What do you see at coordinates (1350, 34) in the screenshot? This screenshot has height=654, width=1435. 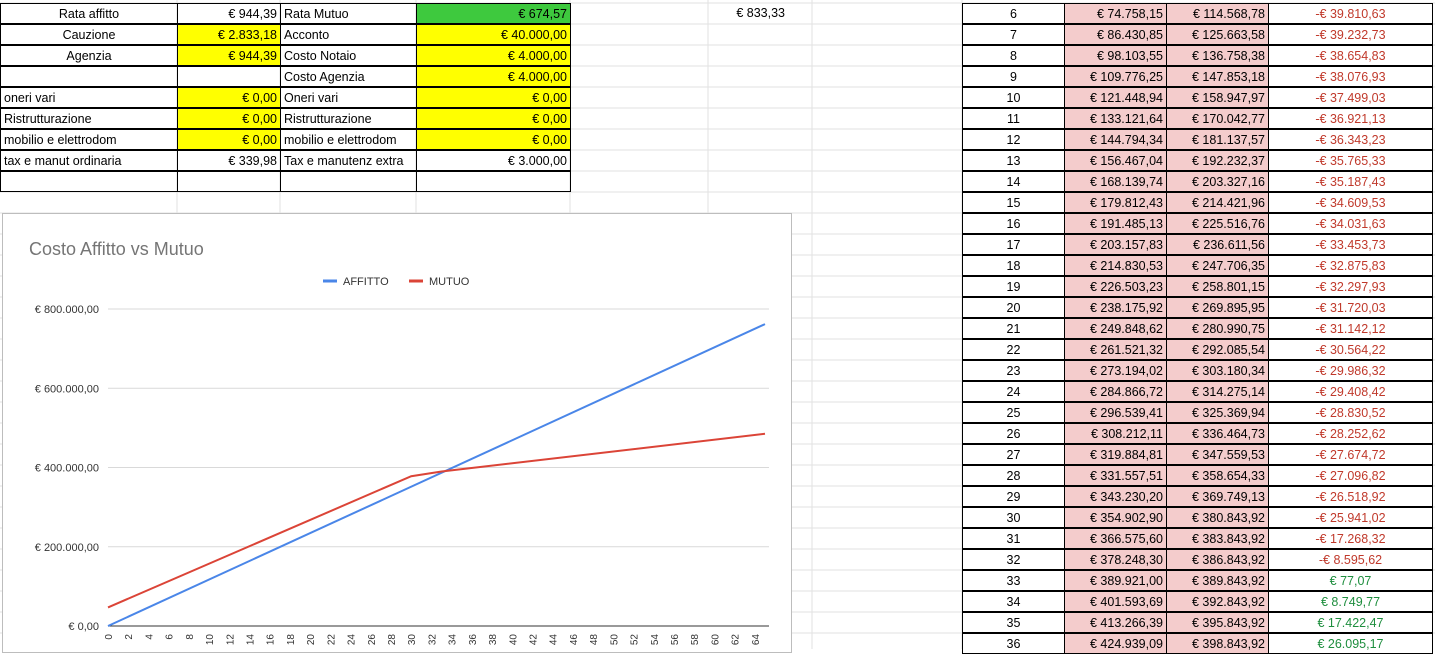 I see `difference-cell: -€ 39.232,73` at bounding box center [1350, 34].